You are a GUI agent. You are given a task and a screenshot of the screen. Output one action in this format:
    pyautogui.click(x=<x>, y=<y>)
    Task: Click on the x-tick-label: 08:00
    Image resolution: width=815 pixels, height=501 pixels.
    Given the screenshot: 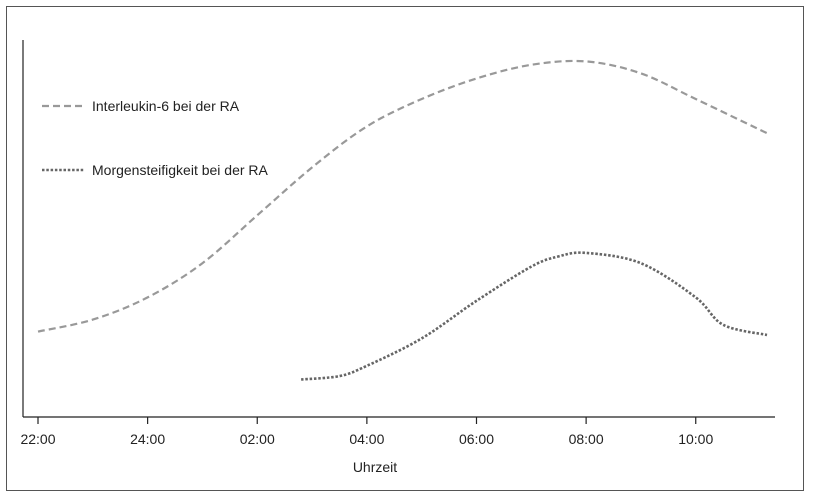 What is the action you would take?
    pyautogui.click(x=586, y=439)
    